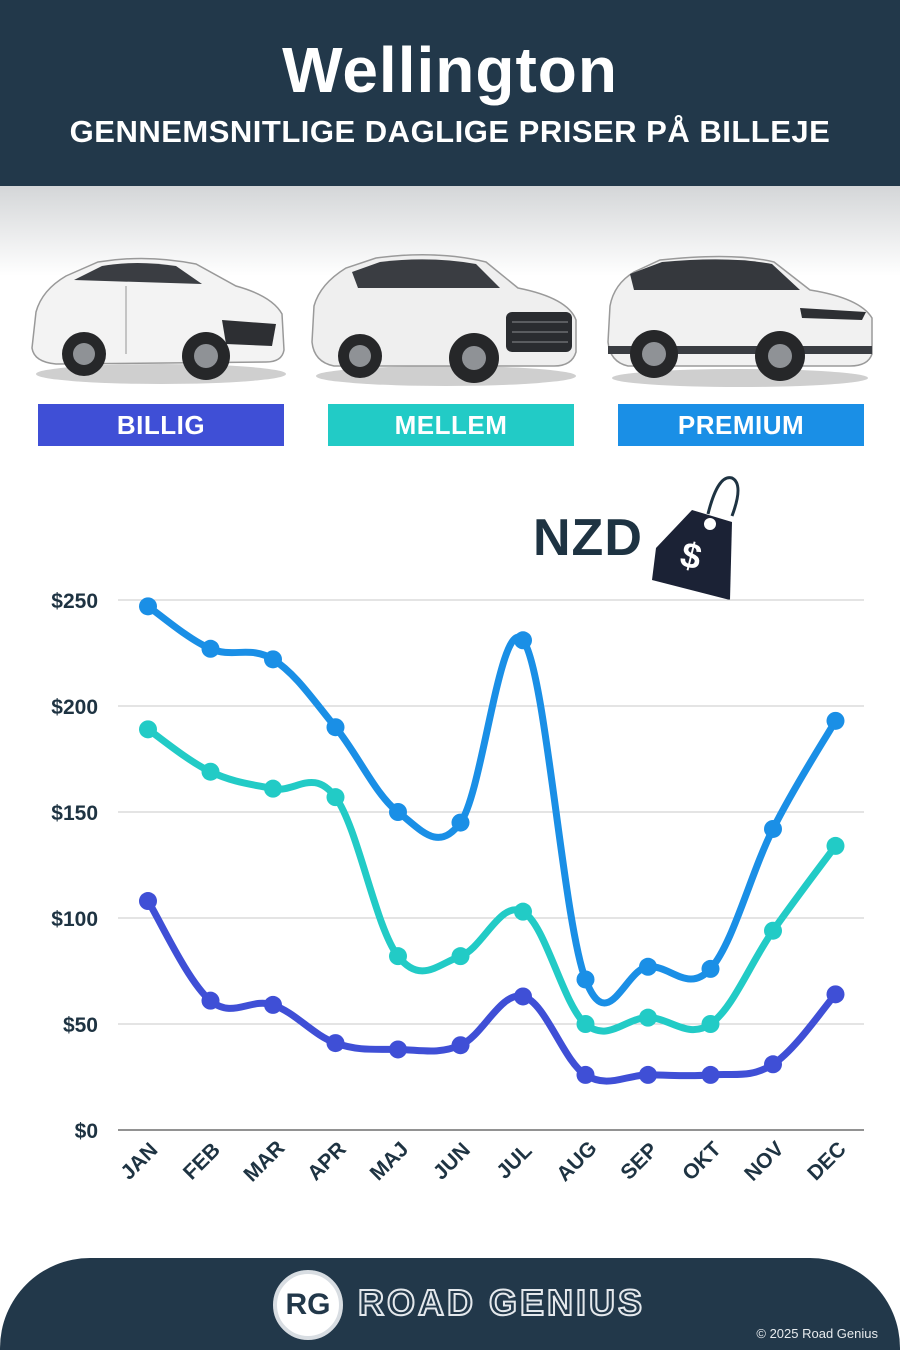  What do you see at coordinates (514, 1161) in the screenshot?
I see `x-tick-label: JUL` at bounding box center [514, 1161].